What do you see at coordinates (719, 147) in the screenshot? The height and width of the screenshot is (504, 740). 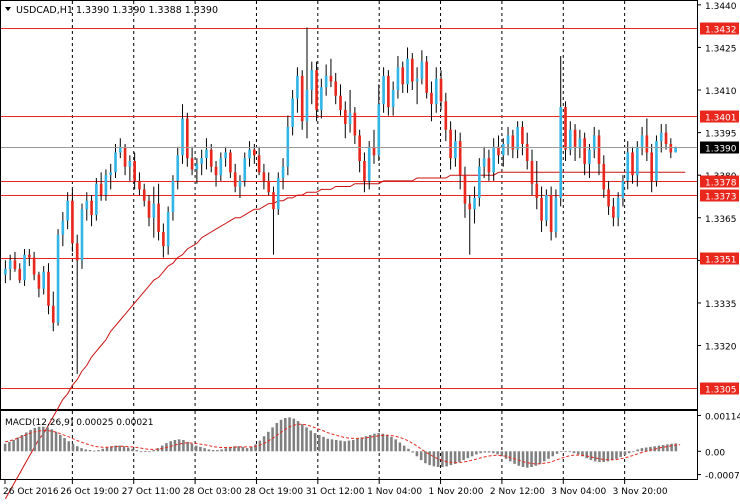 I see `current-price-tag-bg` at bounding box center [719, 147].